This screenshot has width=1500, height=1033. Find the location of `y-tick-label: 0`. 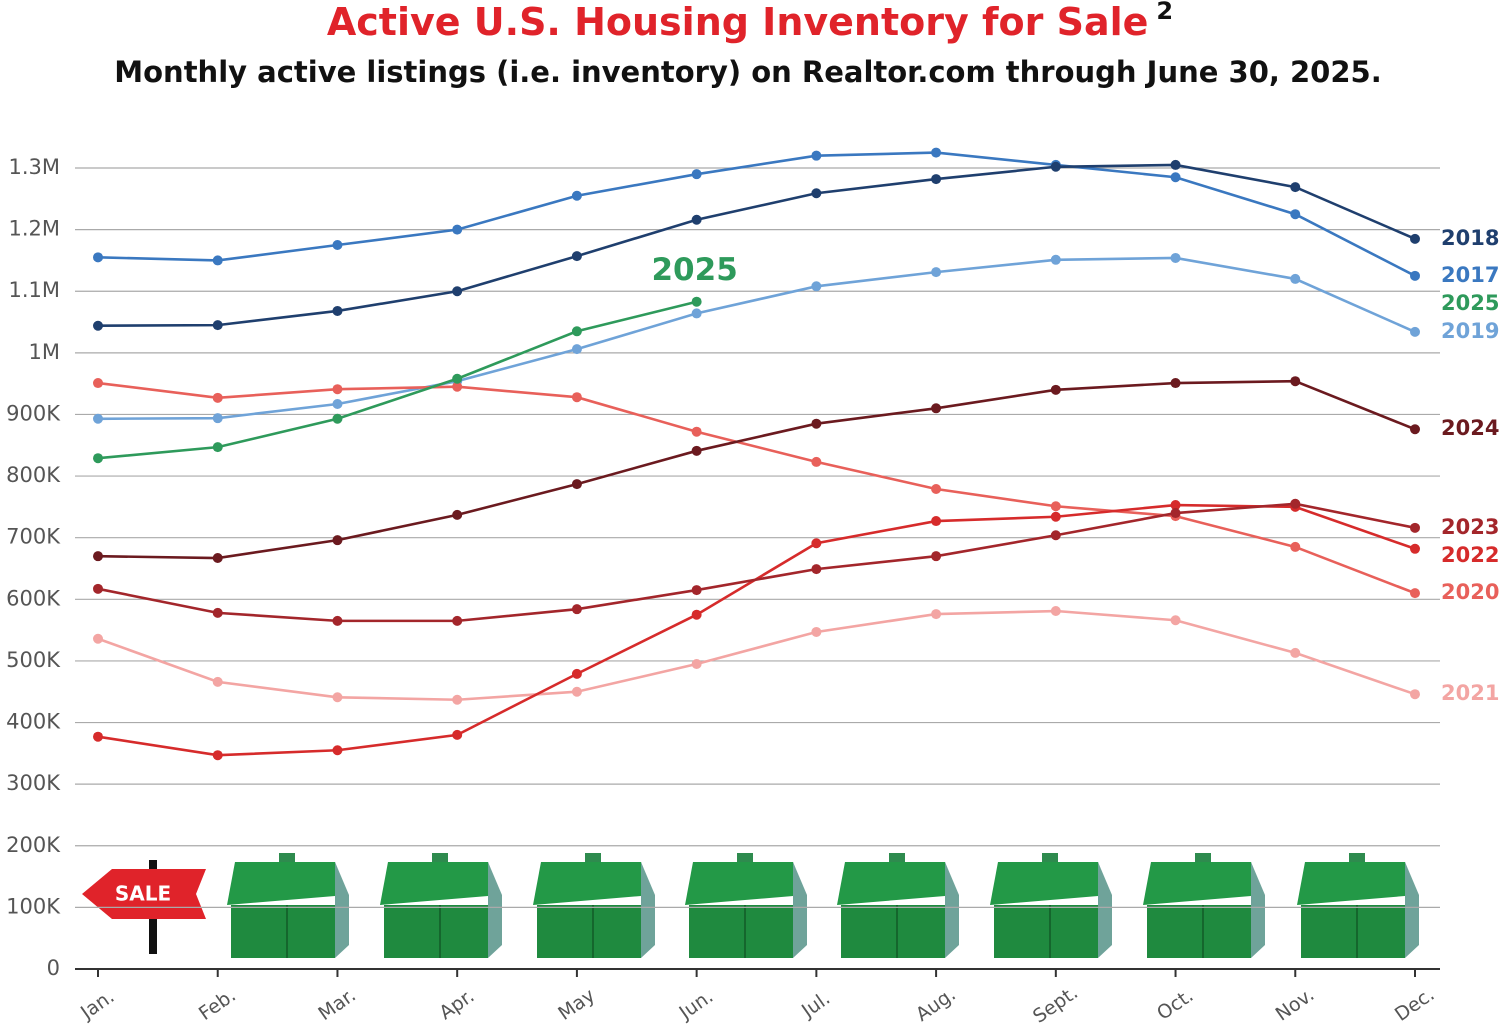

y-tick-label: 0 is located at coordinates (53, 968).